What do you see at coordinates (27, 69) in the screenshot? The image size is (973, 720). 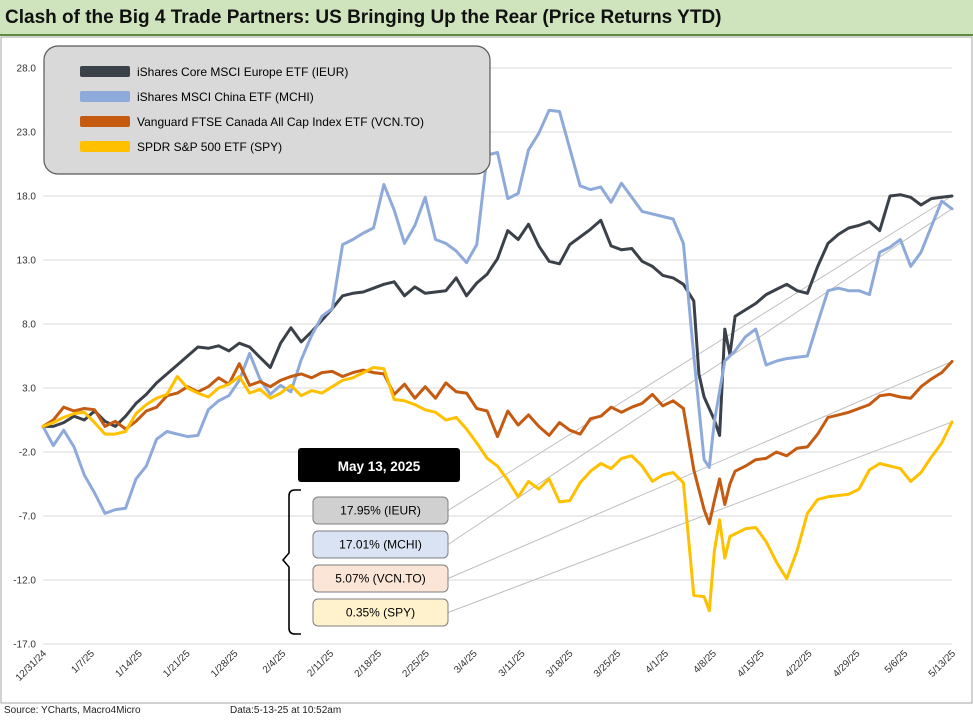 I see `y-tick-label: 28.0` at bounding box center [27, 69].